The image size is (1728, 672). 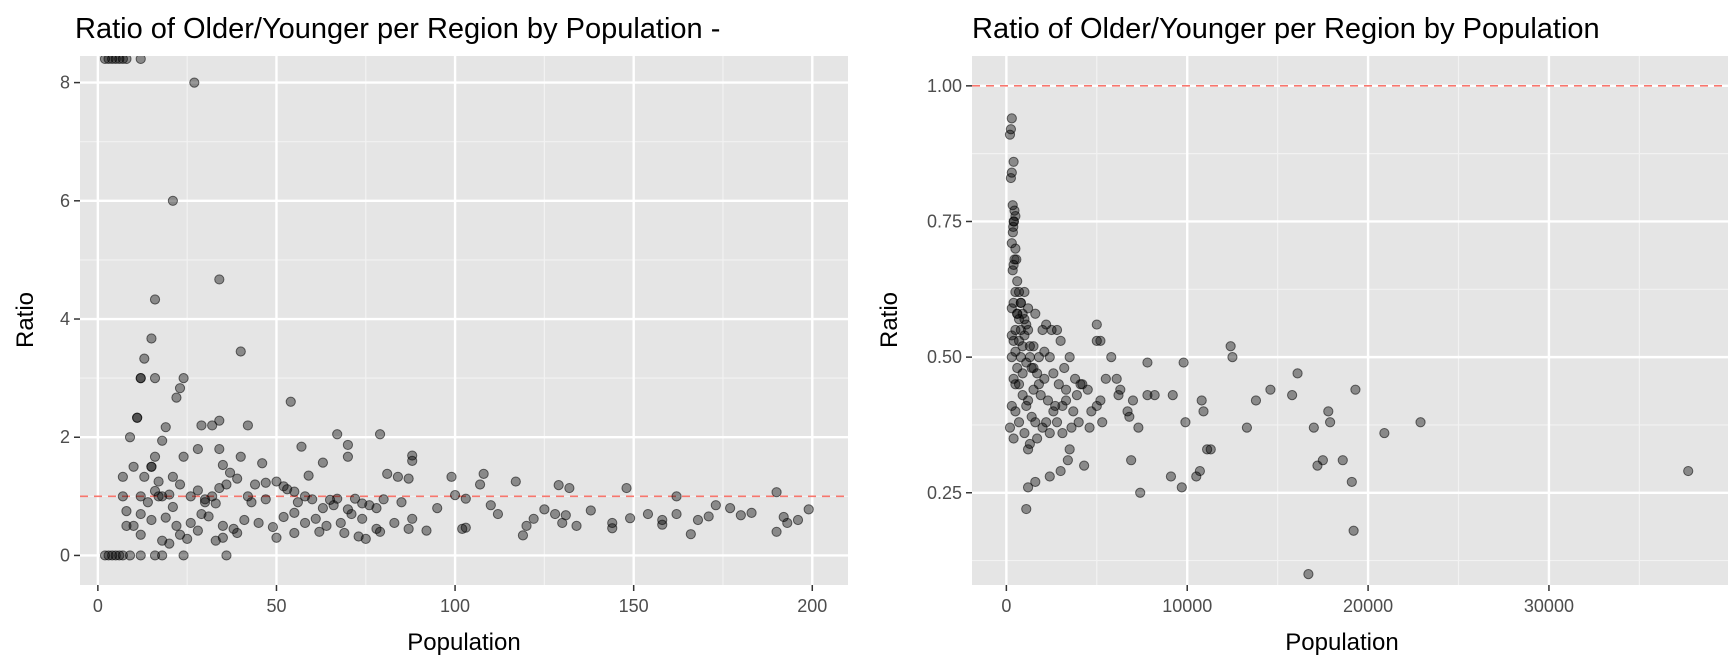 What do you see at coordinates (889, 320) in the screenshot?
I see `chart-right-y-axis-title: Ratio` at bounding box center [889, 320].